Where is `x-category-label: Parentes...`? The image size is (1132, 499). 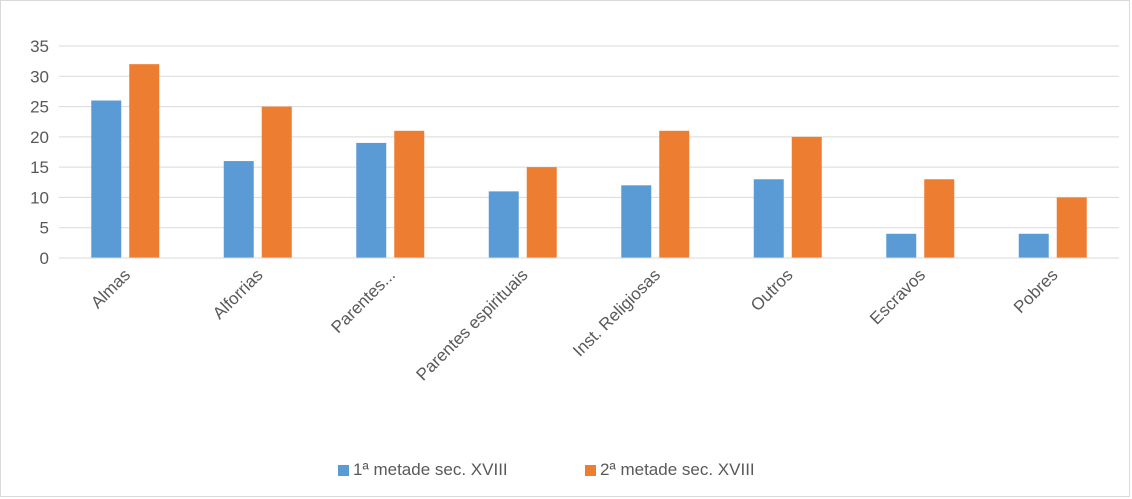
x-category-label: Parentes... is located at coordinates (364, 301).